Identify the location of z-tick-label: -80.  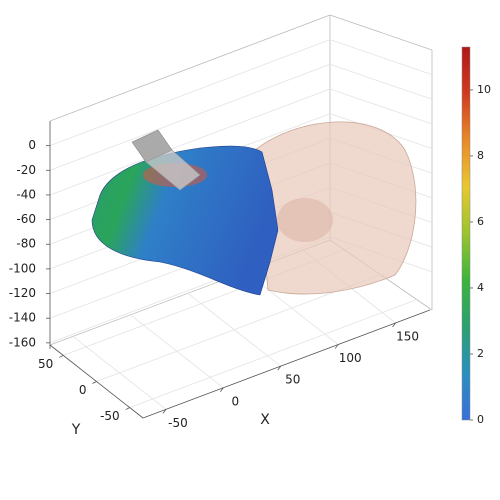
(26, 244).